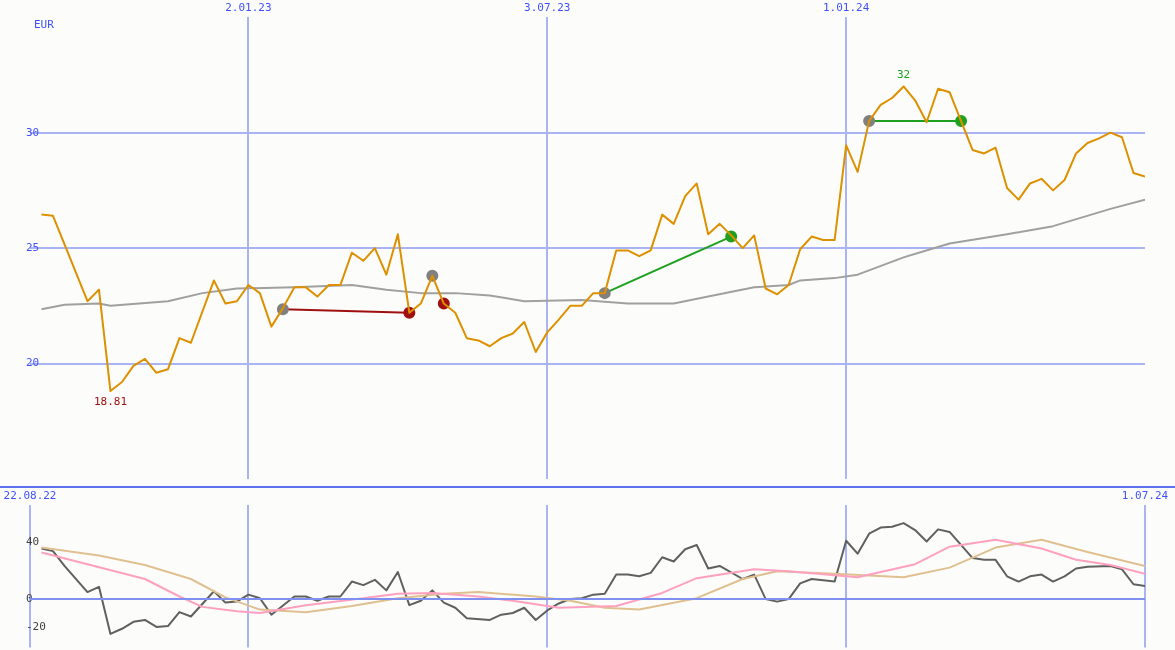 This screenshot has width=1175, height=650. What do you see at coordinates (30, 496) in the screenshot?
I see `x-tick-label: 22.08.22` at bounding box center [30, 496].